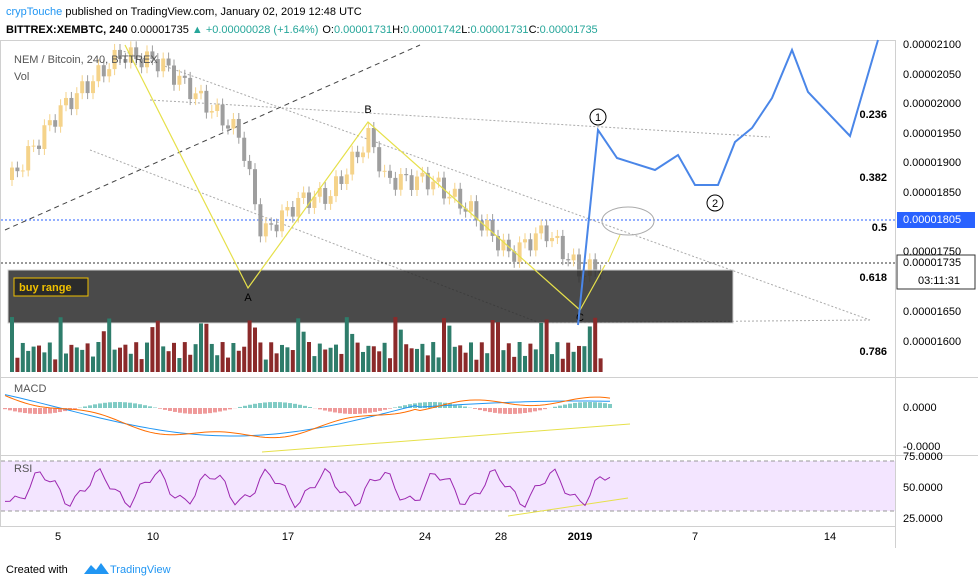 This screenshot has width=978, height=587. Describe the element at coordinates (936, 272) in the screenshot. I see `current-tag` at that location.